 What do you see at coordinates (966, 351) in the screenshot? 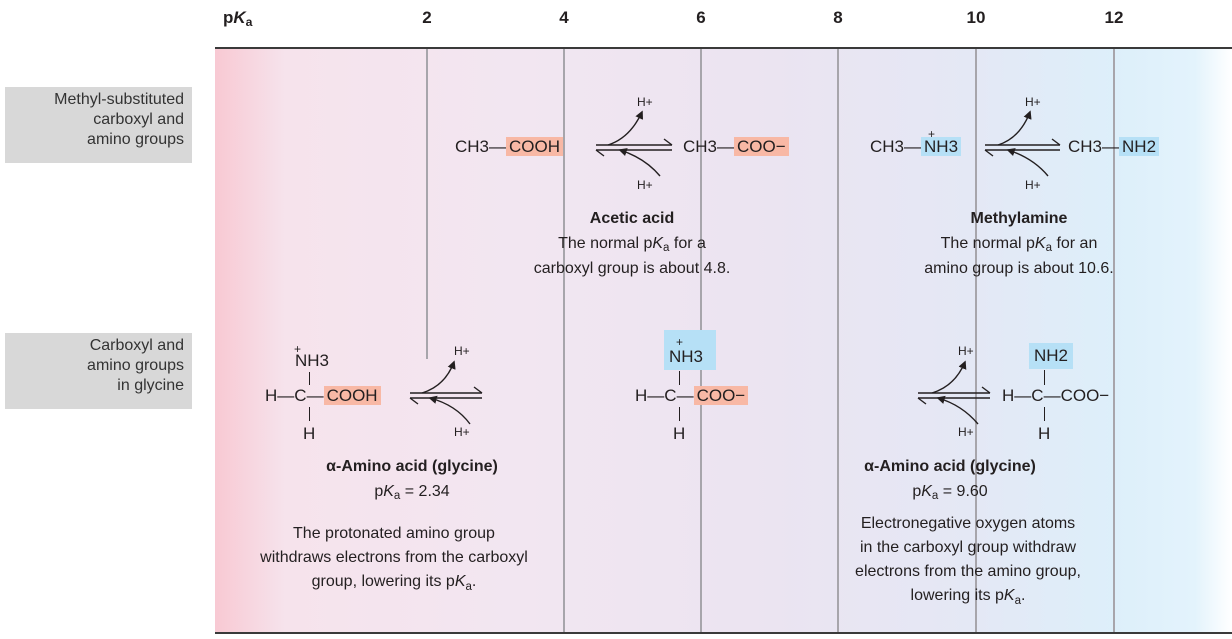
I see `glycine-right-proton-release: H+` at bounding box center [966, 351].